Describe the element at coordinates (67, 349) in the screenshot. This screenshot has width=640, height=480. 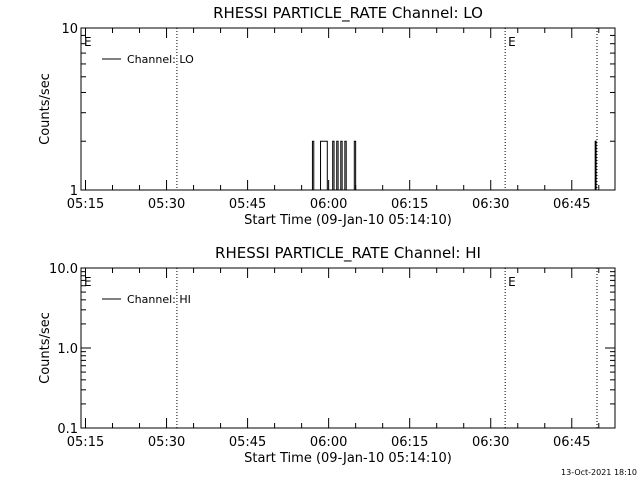
I see `y-tick-label: 1.0` at that location.